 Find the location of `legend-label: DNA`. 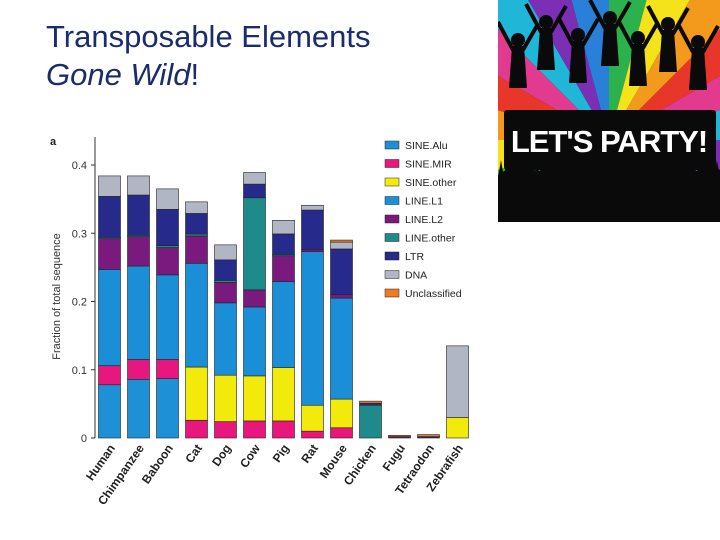

legend-label: DNA is located at coordinates (416, 276).